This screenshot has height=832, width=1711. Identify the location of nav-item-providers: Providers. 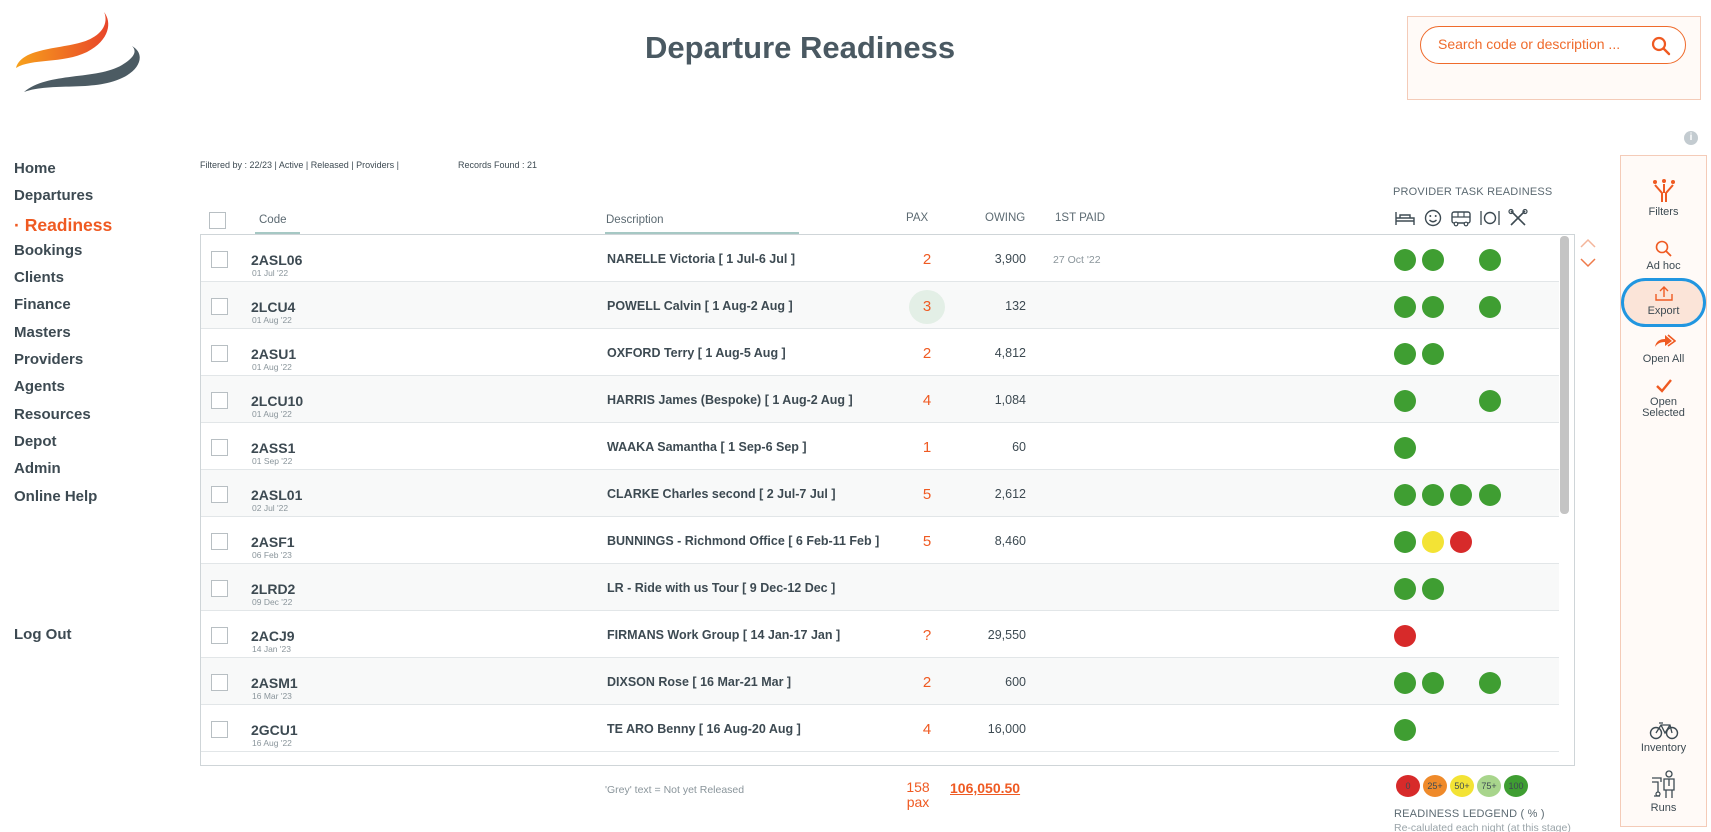
(49, 360).